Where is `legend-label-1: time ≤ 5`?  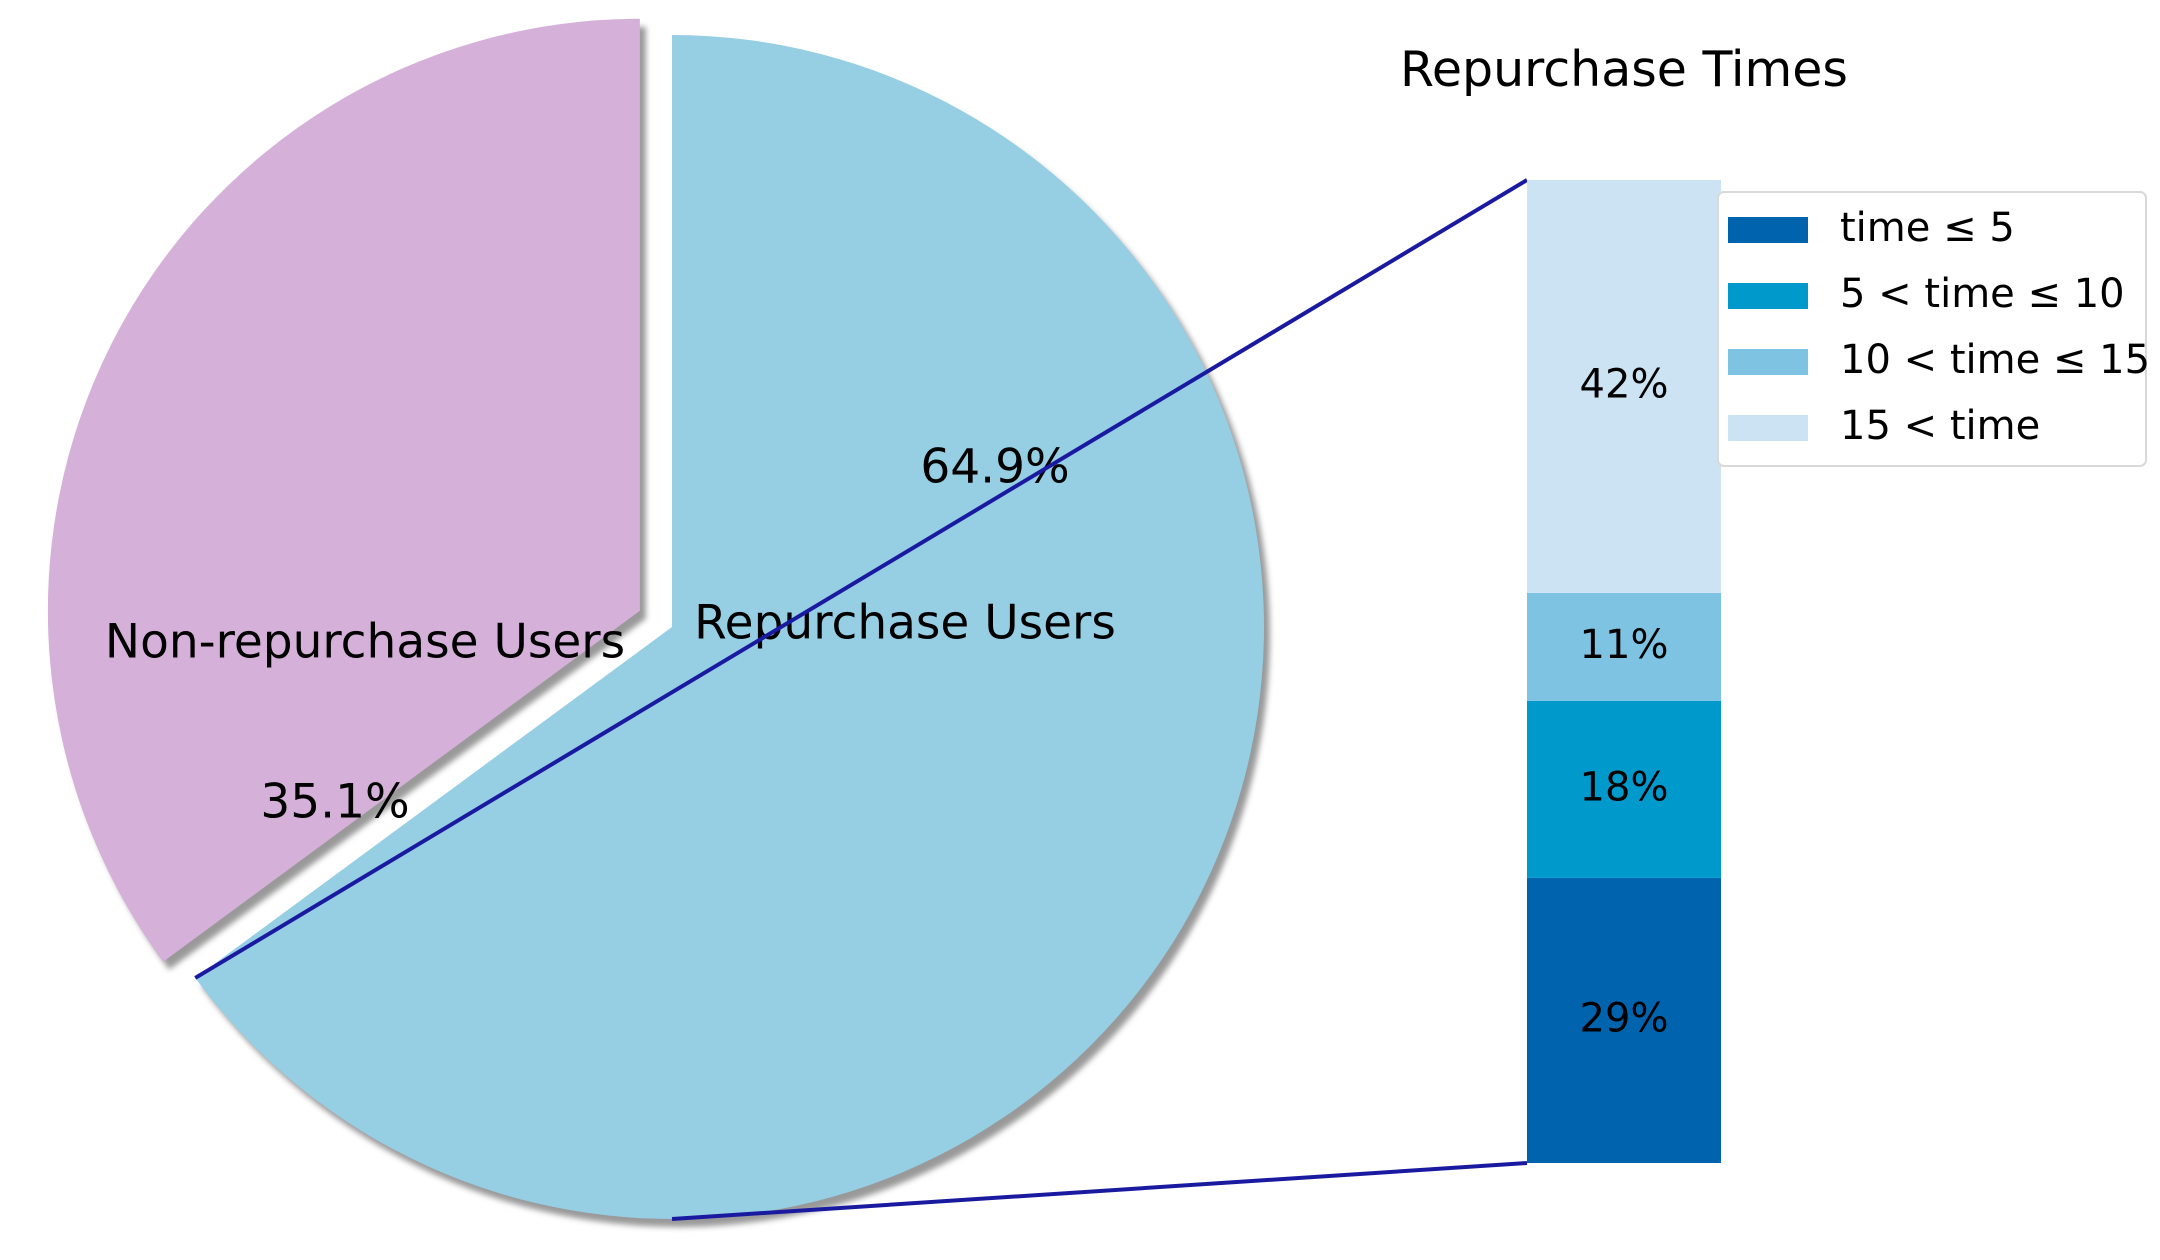 legend-label-1: time ≤ 5 is located at coordinates (1927, 228).